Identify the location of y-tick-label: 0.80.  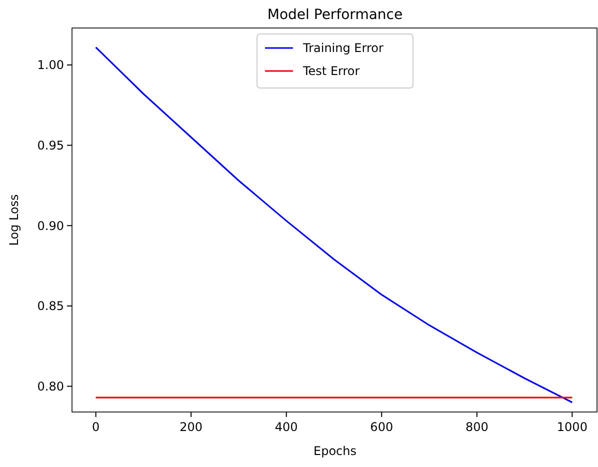
(50, 386).